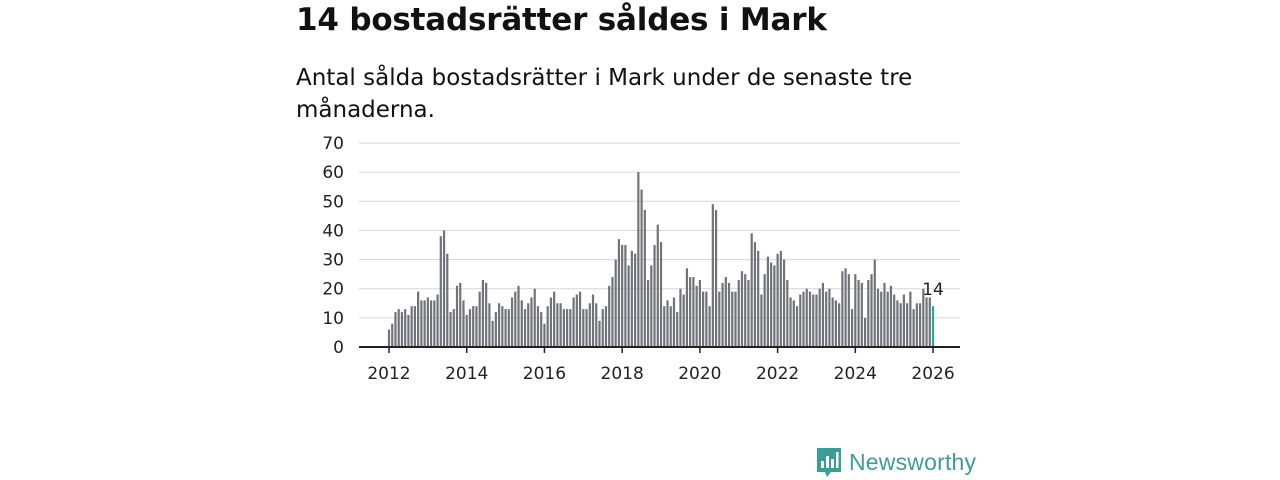 The width and height of the screenshot is (1280, 480). Describe the element at coordinates (777, 374) in the screenshot. I see `x-tick-label: 2022` at that location.